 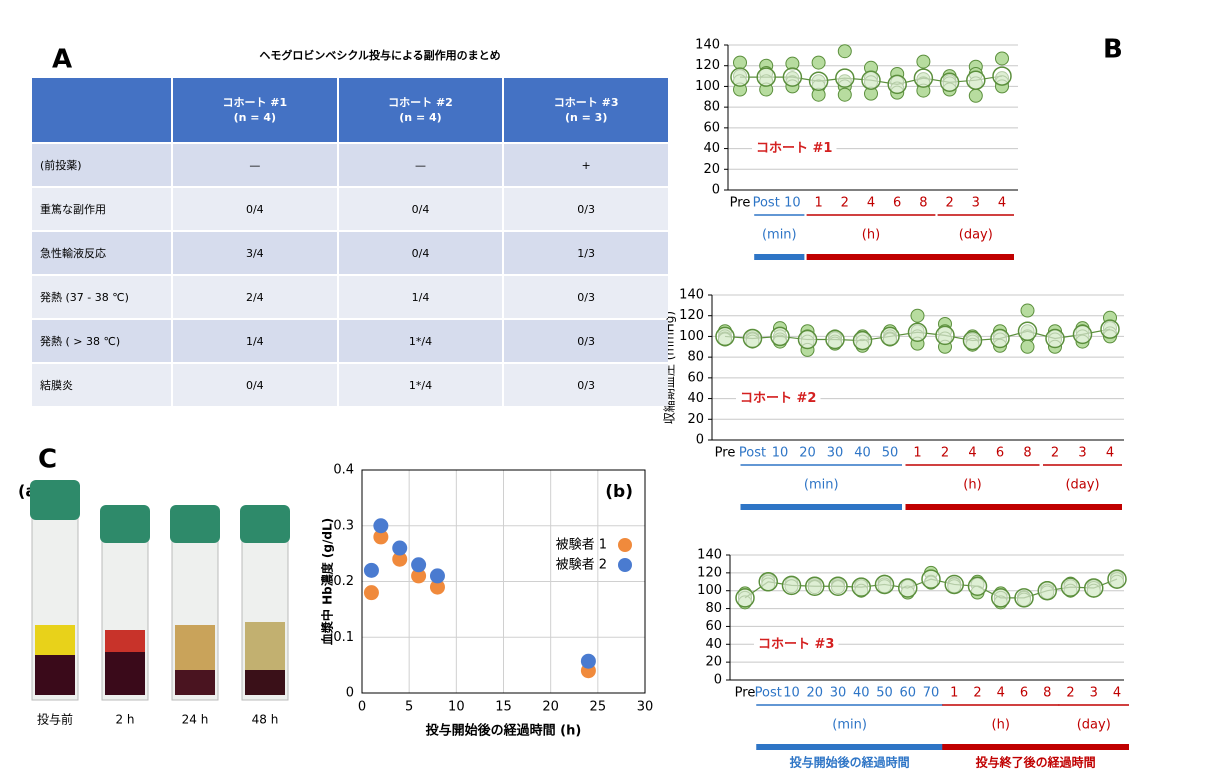 What do you see at coordinates (586, 253) in the screenshot?
I see `table-cell: 1/3` at bounding box center [586, 253].